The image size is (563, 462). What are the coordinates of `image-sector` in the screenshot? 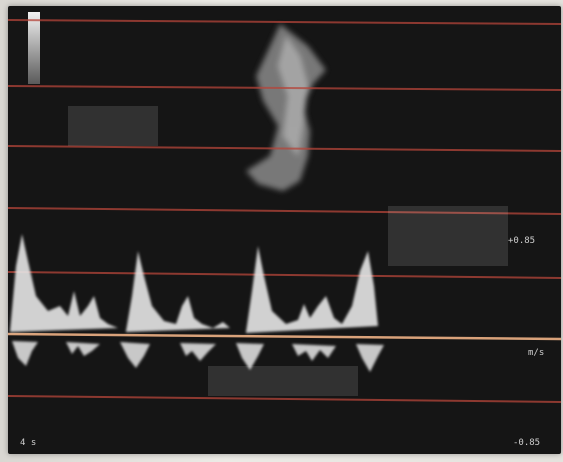 It's located at (286, 107).